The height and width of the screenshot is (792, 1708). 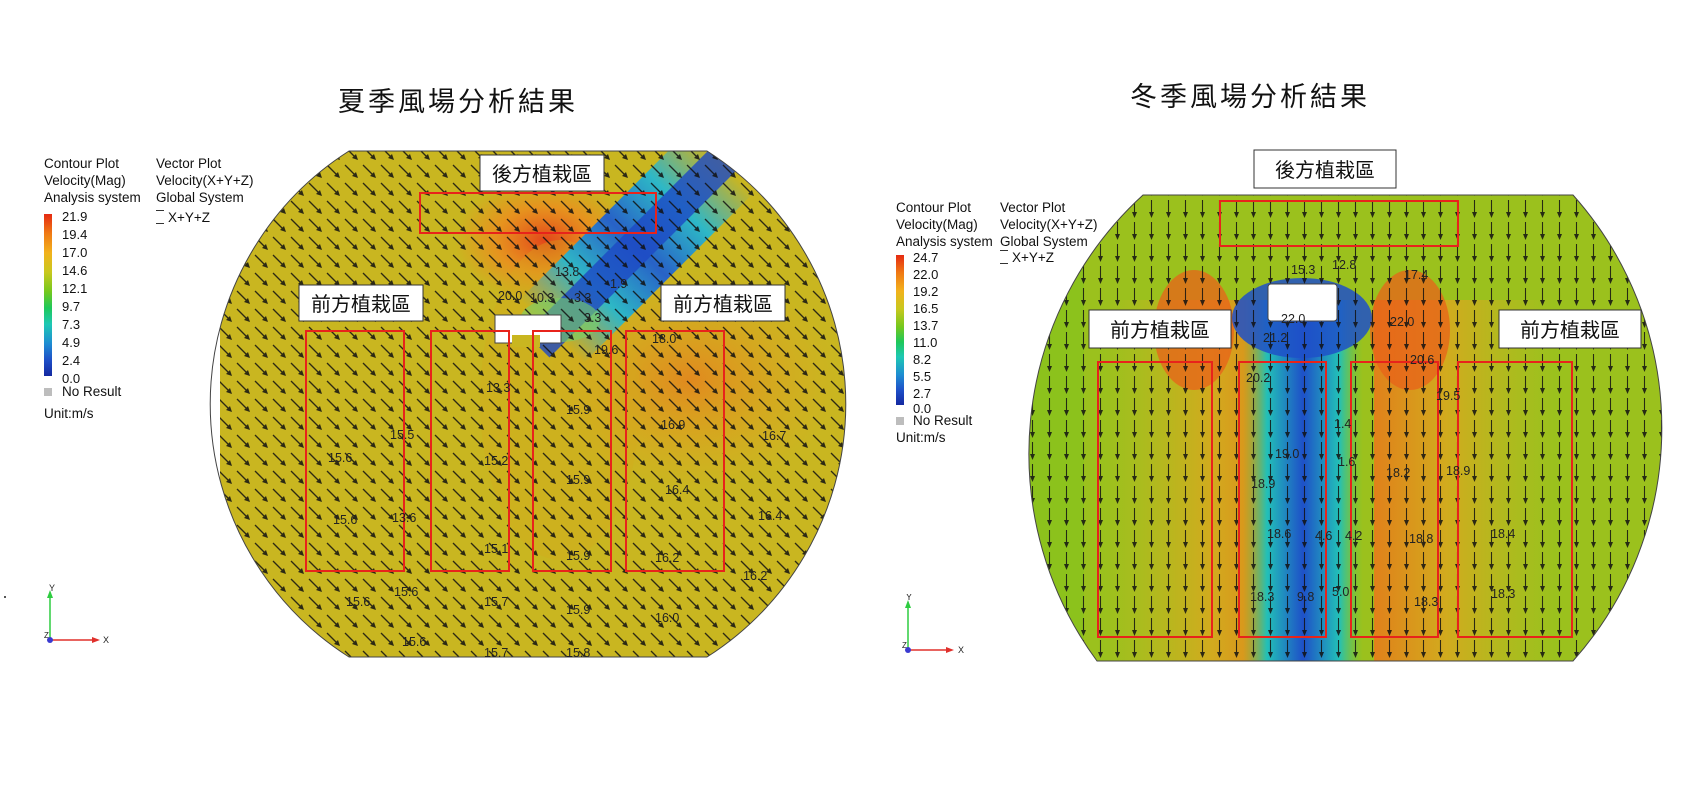 What do you see at coordinates (52, 588) in the screenshot?
I see `svg-text: Y` at bounding box center [52, 588].